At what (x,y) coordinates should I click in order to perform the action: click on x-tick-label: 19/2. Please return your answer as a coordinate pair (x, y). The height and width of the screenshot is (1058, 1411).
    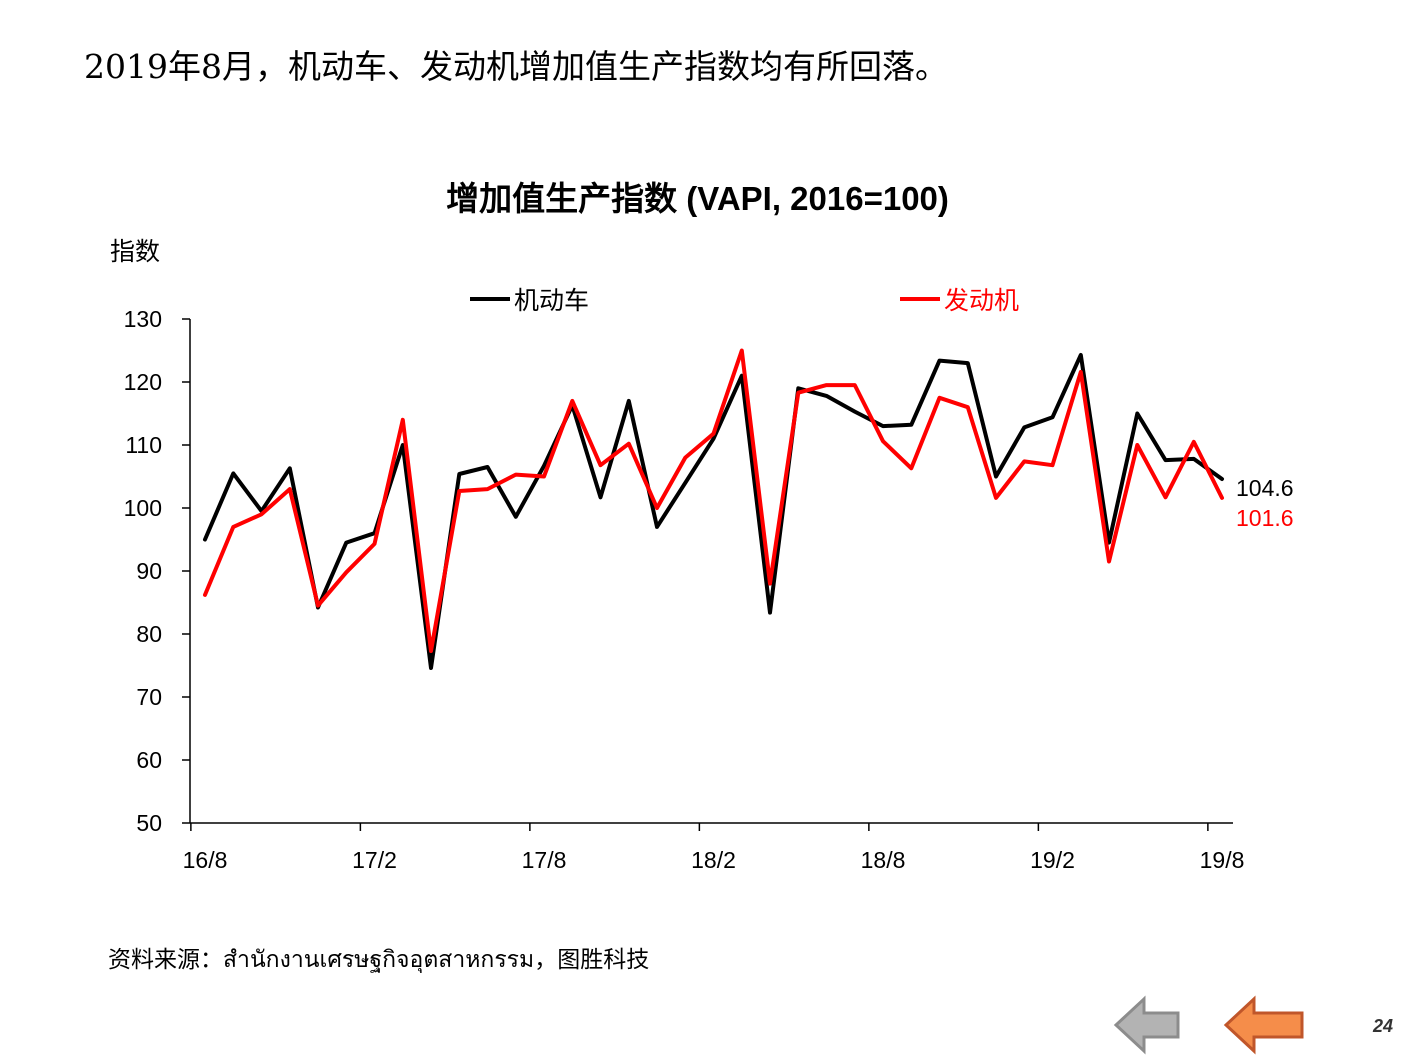
    Looking at the image, I should click on (1052, 860).